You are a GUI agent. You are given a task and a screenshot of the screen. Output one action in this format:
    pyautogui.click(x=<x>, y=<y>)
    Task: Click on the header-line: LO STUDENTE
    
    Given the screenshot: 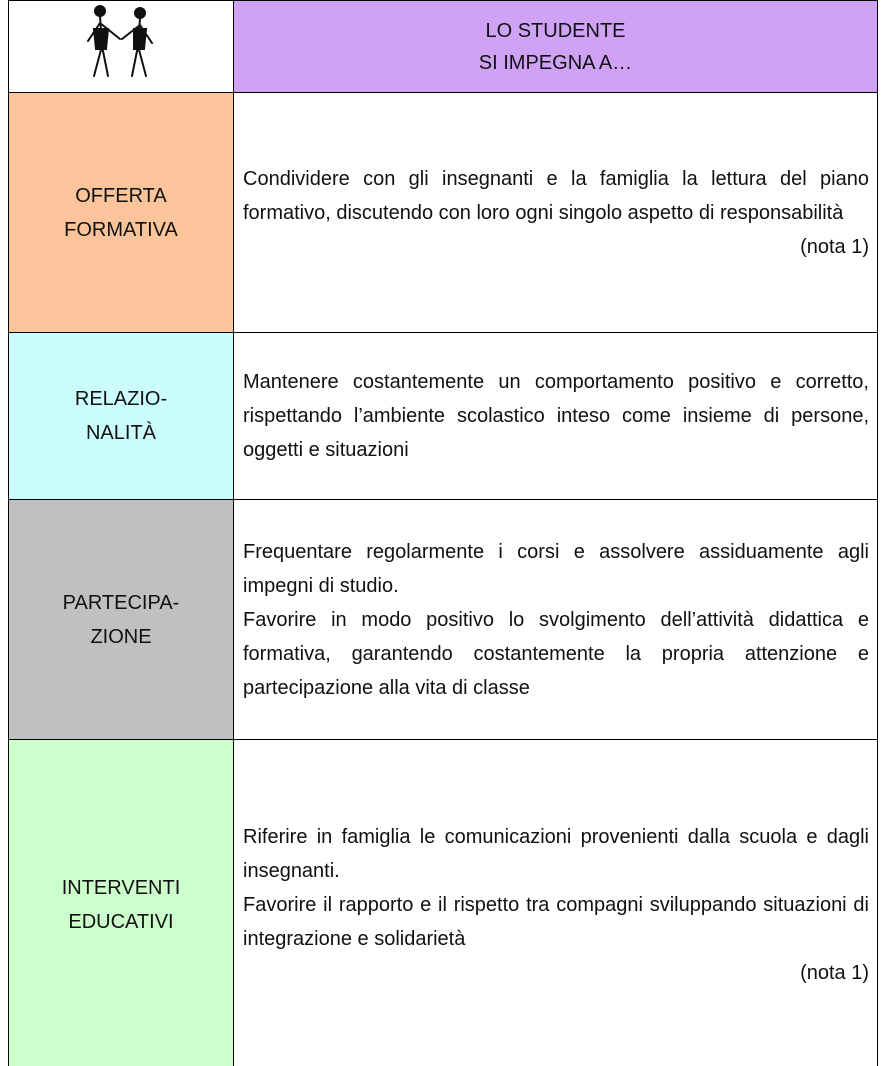 What is the action you would take?
    pyautogui.click(x=555, y=30)
    